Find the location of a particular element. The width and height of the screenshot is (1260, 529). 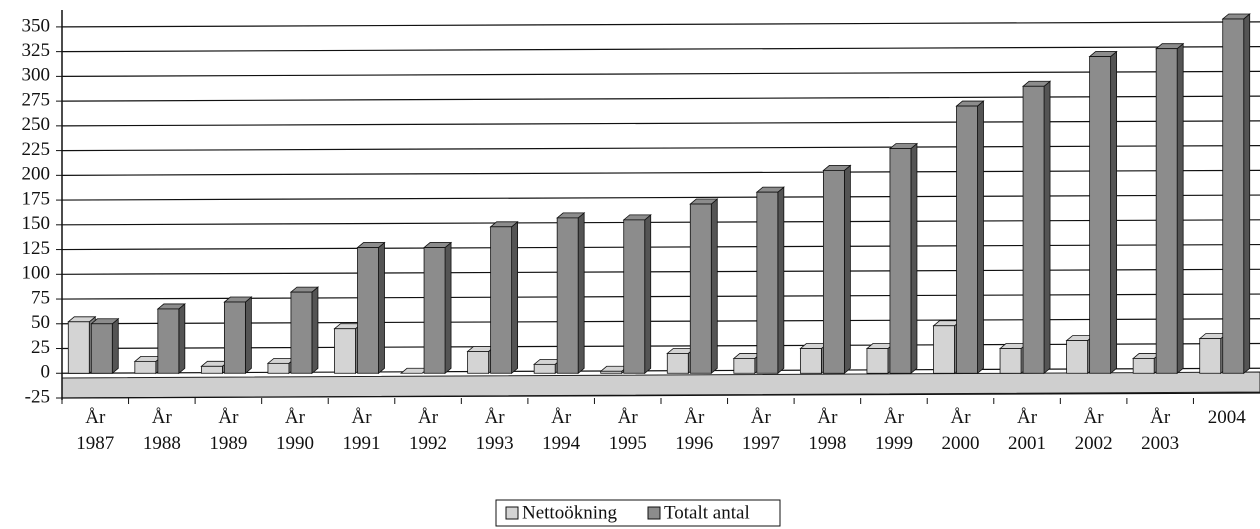

y-tick-label: 125 is located at coordinates (36, 248).